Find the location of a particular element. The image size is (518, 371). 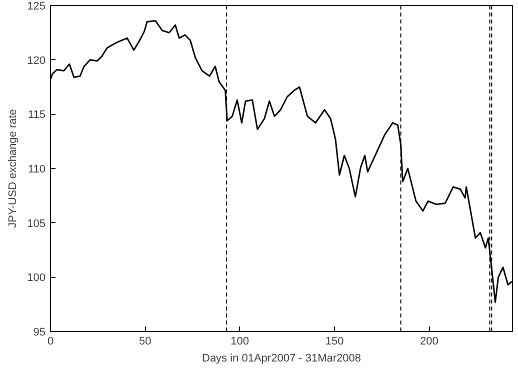

y-tick-label: 95 is located at coordinates (39, 332).